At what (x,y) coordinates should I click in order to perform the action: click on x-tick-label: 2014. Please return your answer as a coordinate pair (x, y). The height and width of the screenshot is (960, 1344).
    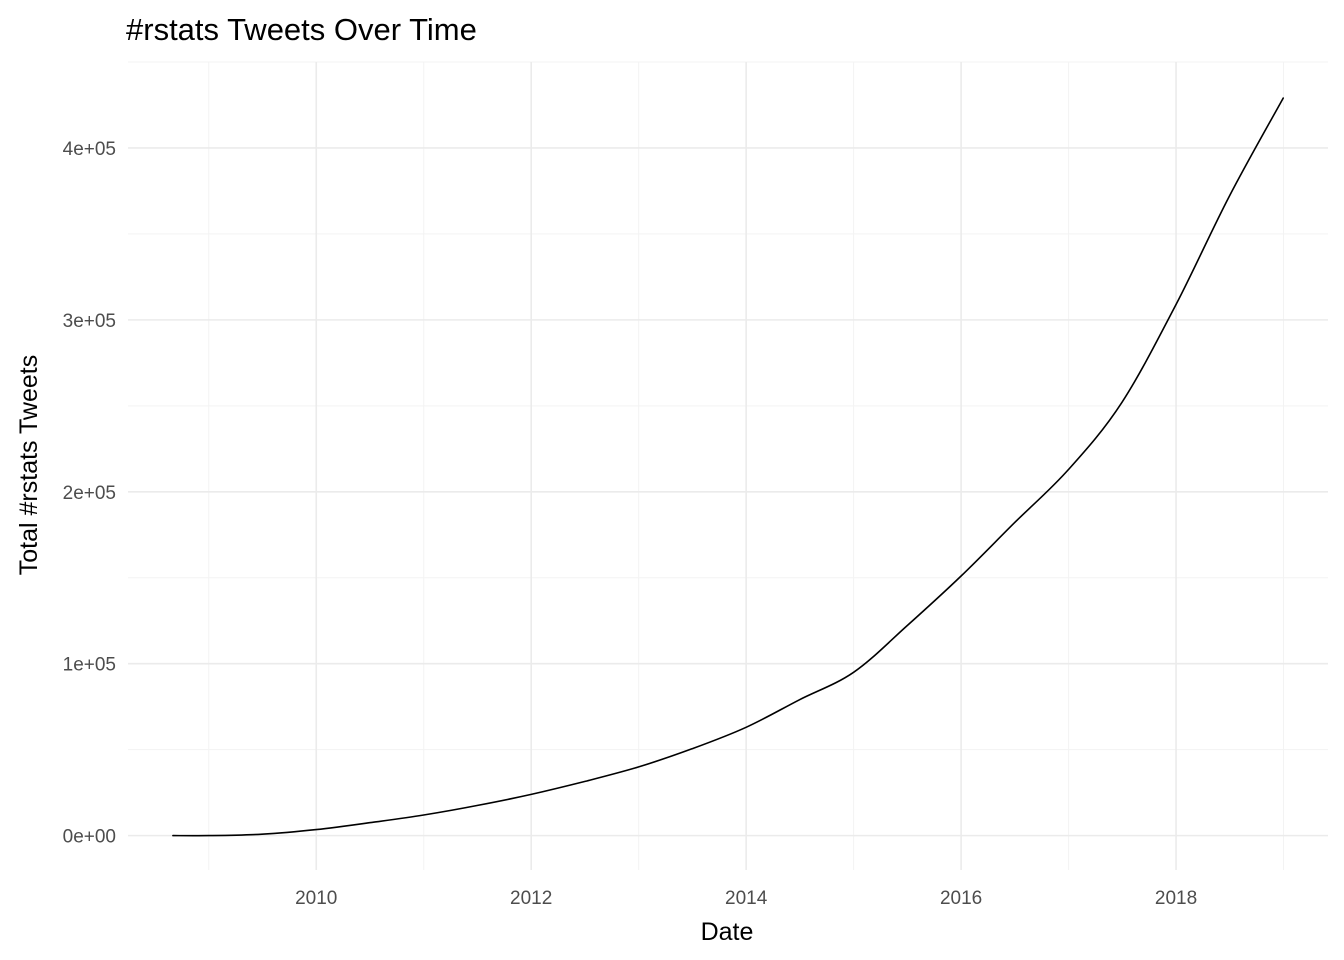
    Looking at the image, I should click on (746, 898).